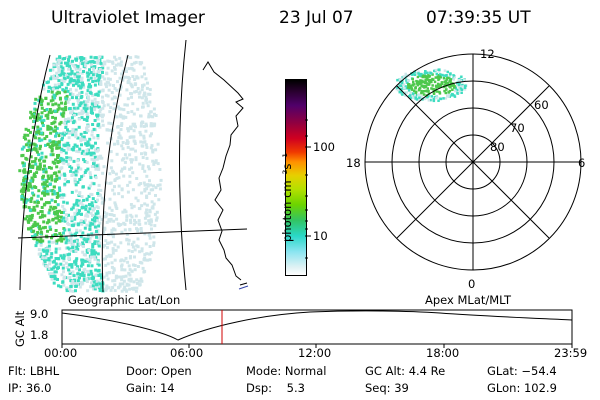 Image resolution: width=600 pixels, height=400 pixels. Describe the element at coordinates (522, 371) in the screenshot. I see `status-glat: GLat: −54.4` at that location.